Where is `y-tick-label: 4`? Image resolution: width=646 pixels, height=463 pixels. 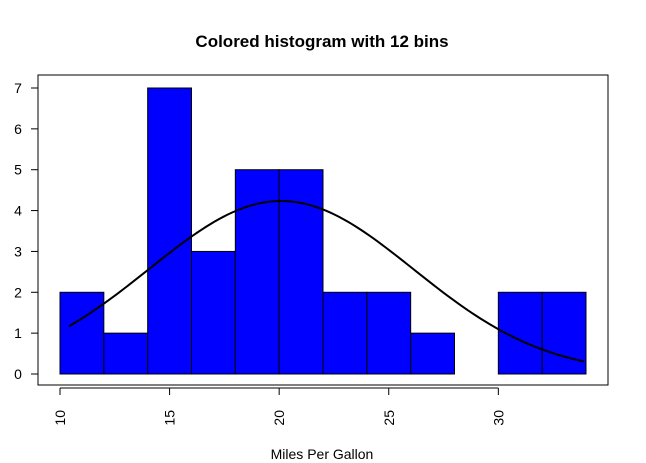
y-tick-label: 4 is located at coordinates (18, 211).